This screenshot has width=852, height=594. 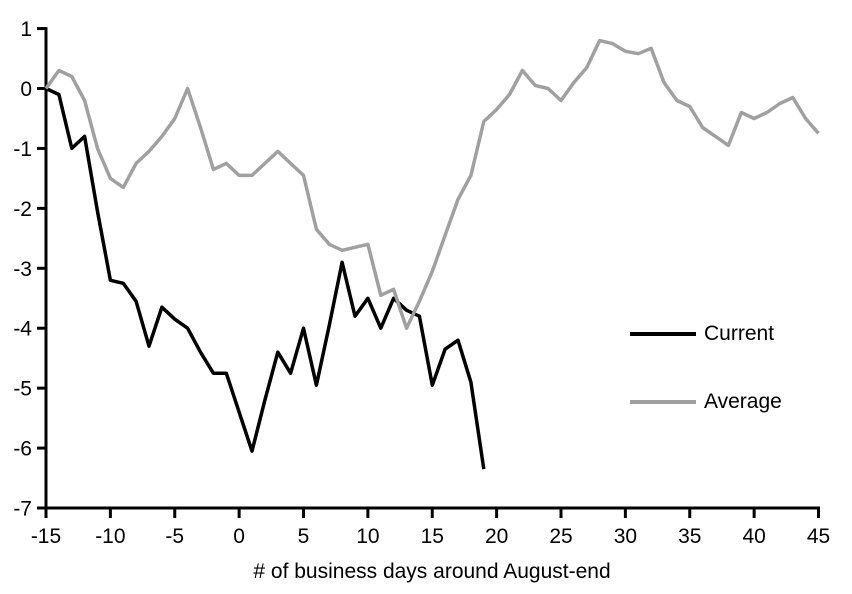 I want to click on legend-line-average, so click(x=663, y=402).